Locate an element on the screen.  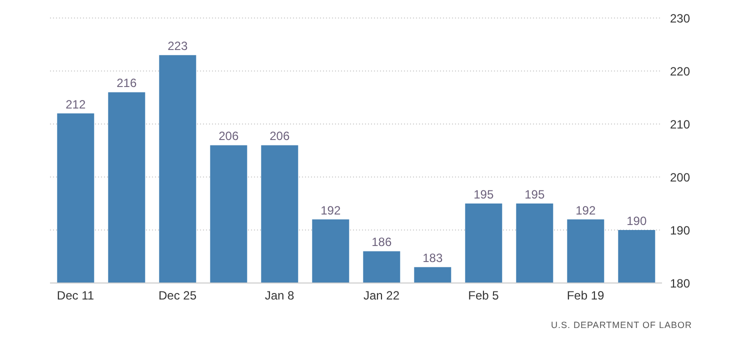
data-label: 223 is located at coordinates (178, 46).